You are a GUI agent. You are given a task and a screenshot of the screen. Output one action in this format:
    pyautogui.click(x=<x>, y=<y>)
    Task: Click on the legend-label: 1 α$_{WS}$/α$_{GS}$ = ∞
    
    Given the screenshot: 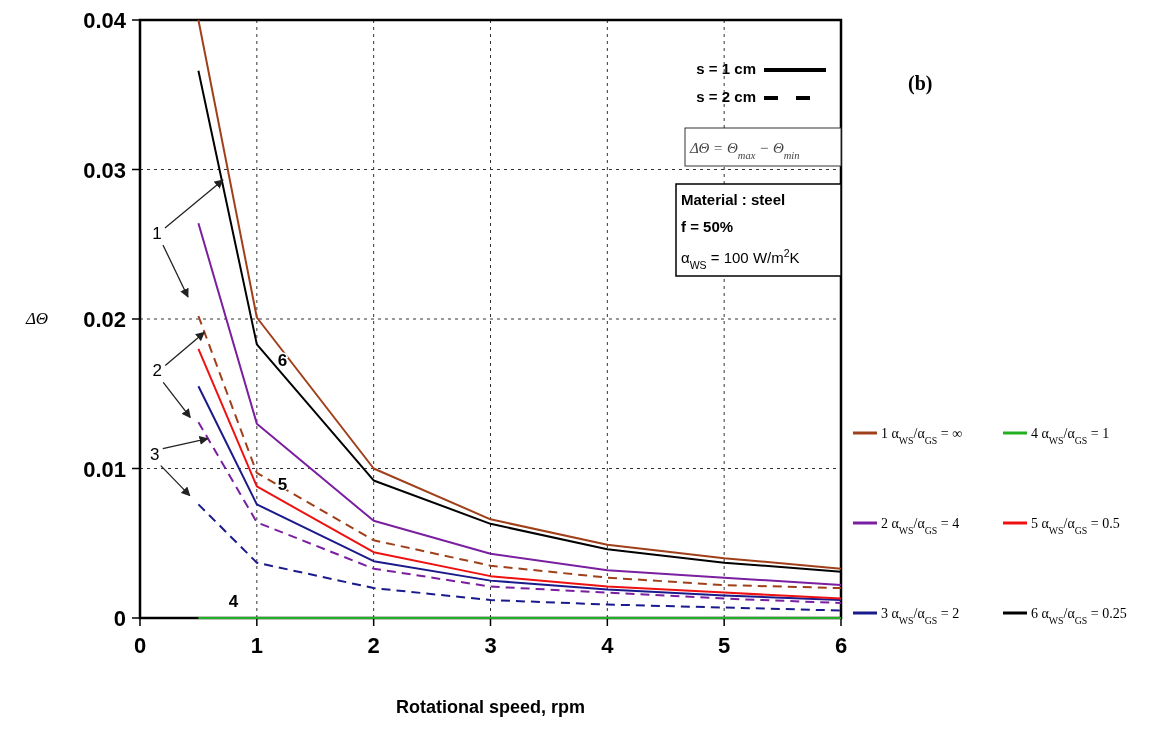 What is the action you would take?
    pyautogui.click(x=922, y=436)
    